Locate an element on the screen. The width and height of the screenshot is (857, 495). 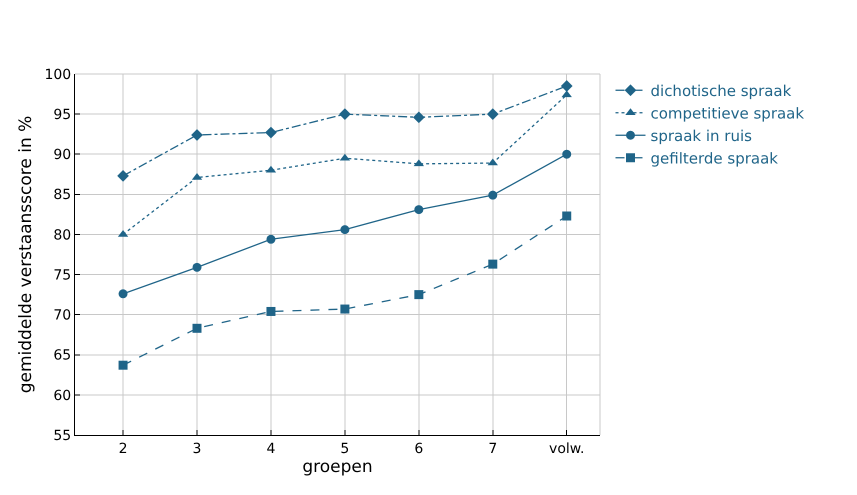
y-tick-label: 60 is located at coordinates (62, 396).